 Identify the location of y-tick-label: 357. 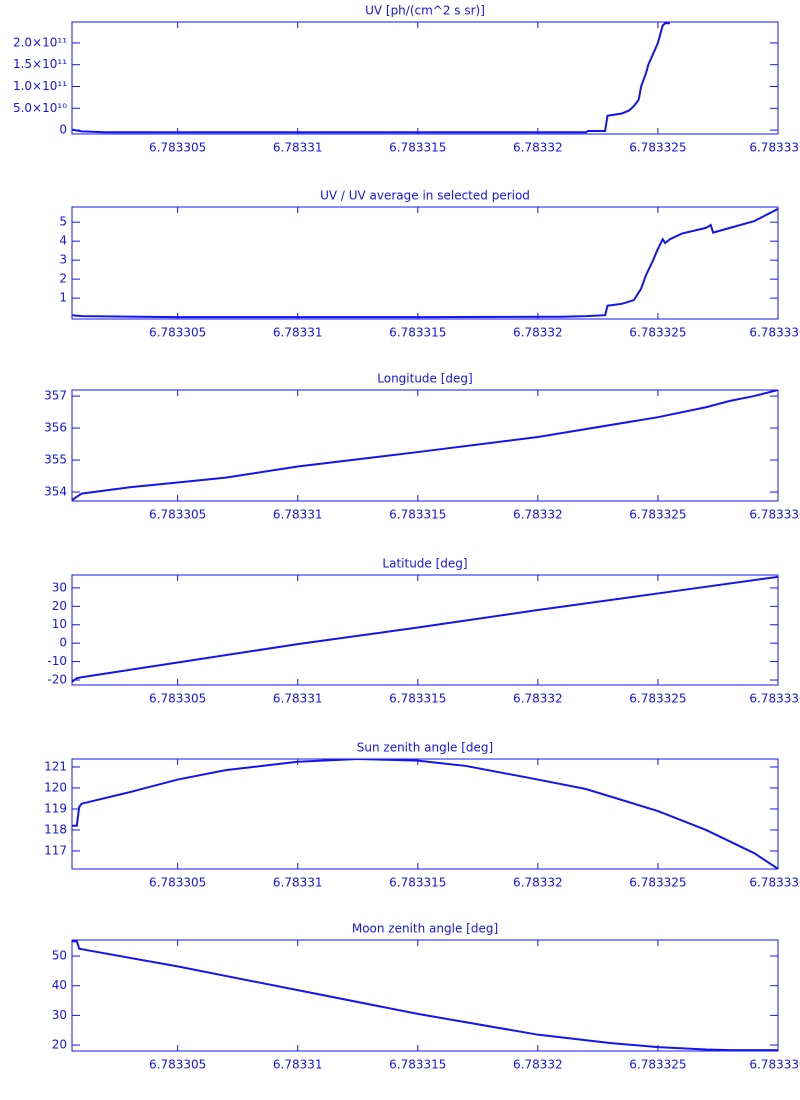
(55, 396).